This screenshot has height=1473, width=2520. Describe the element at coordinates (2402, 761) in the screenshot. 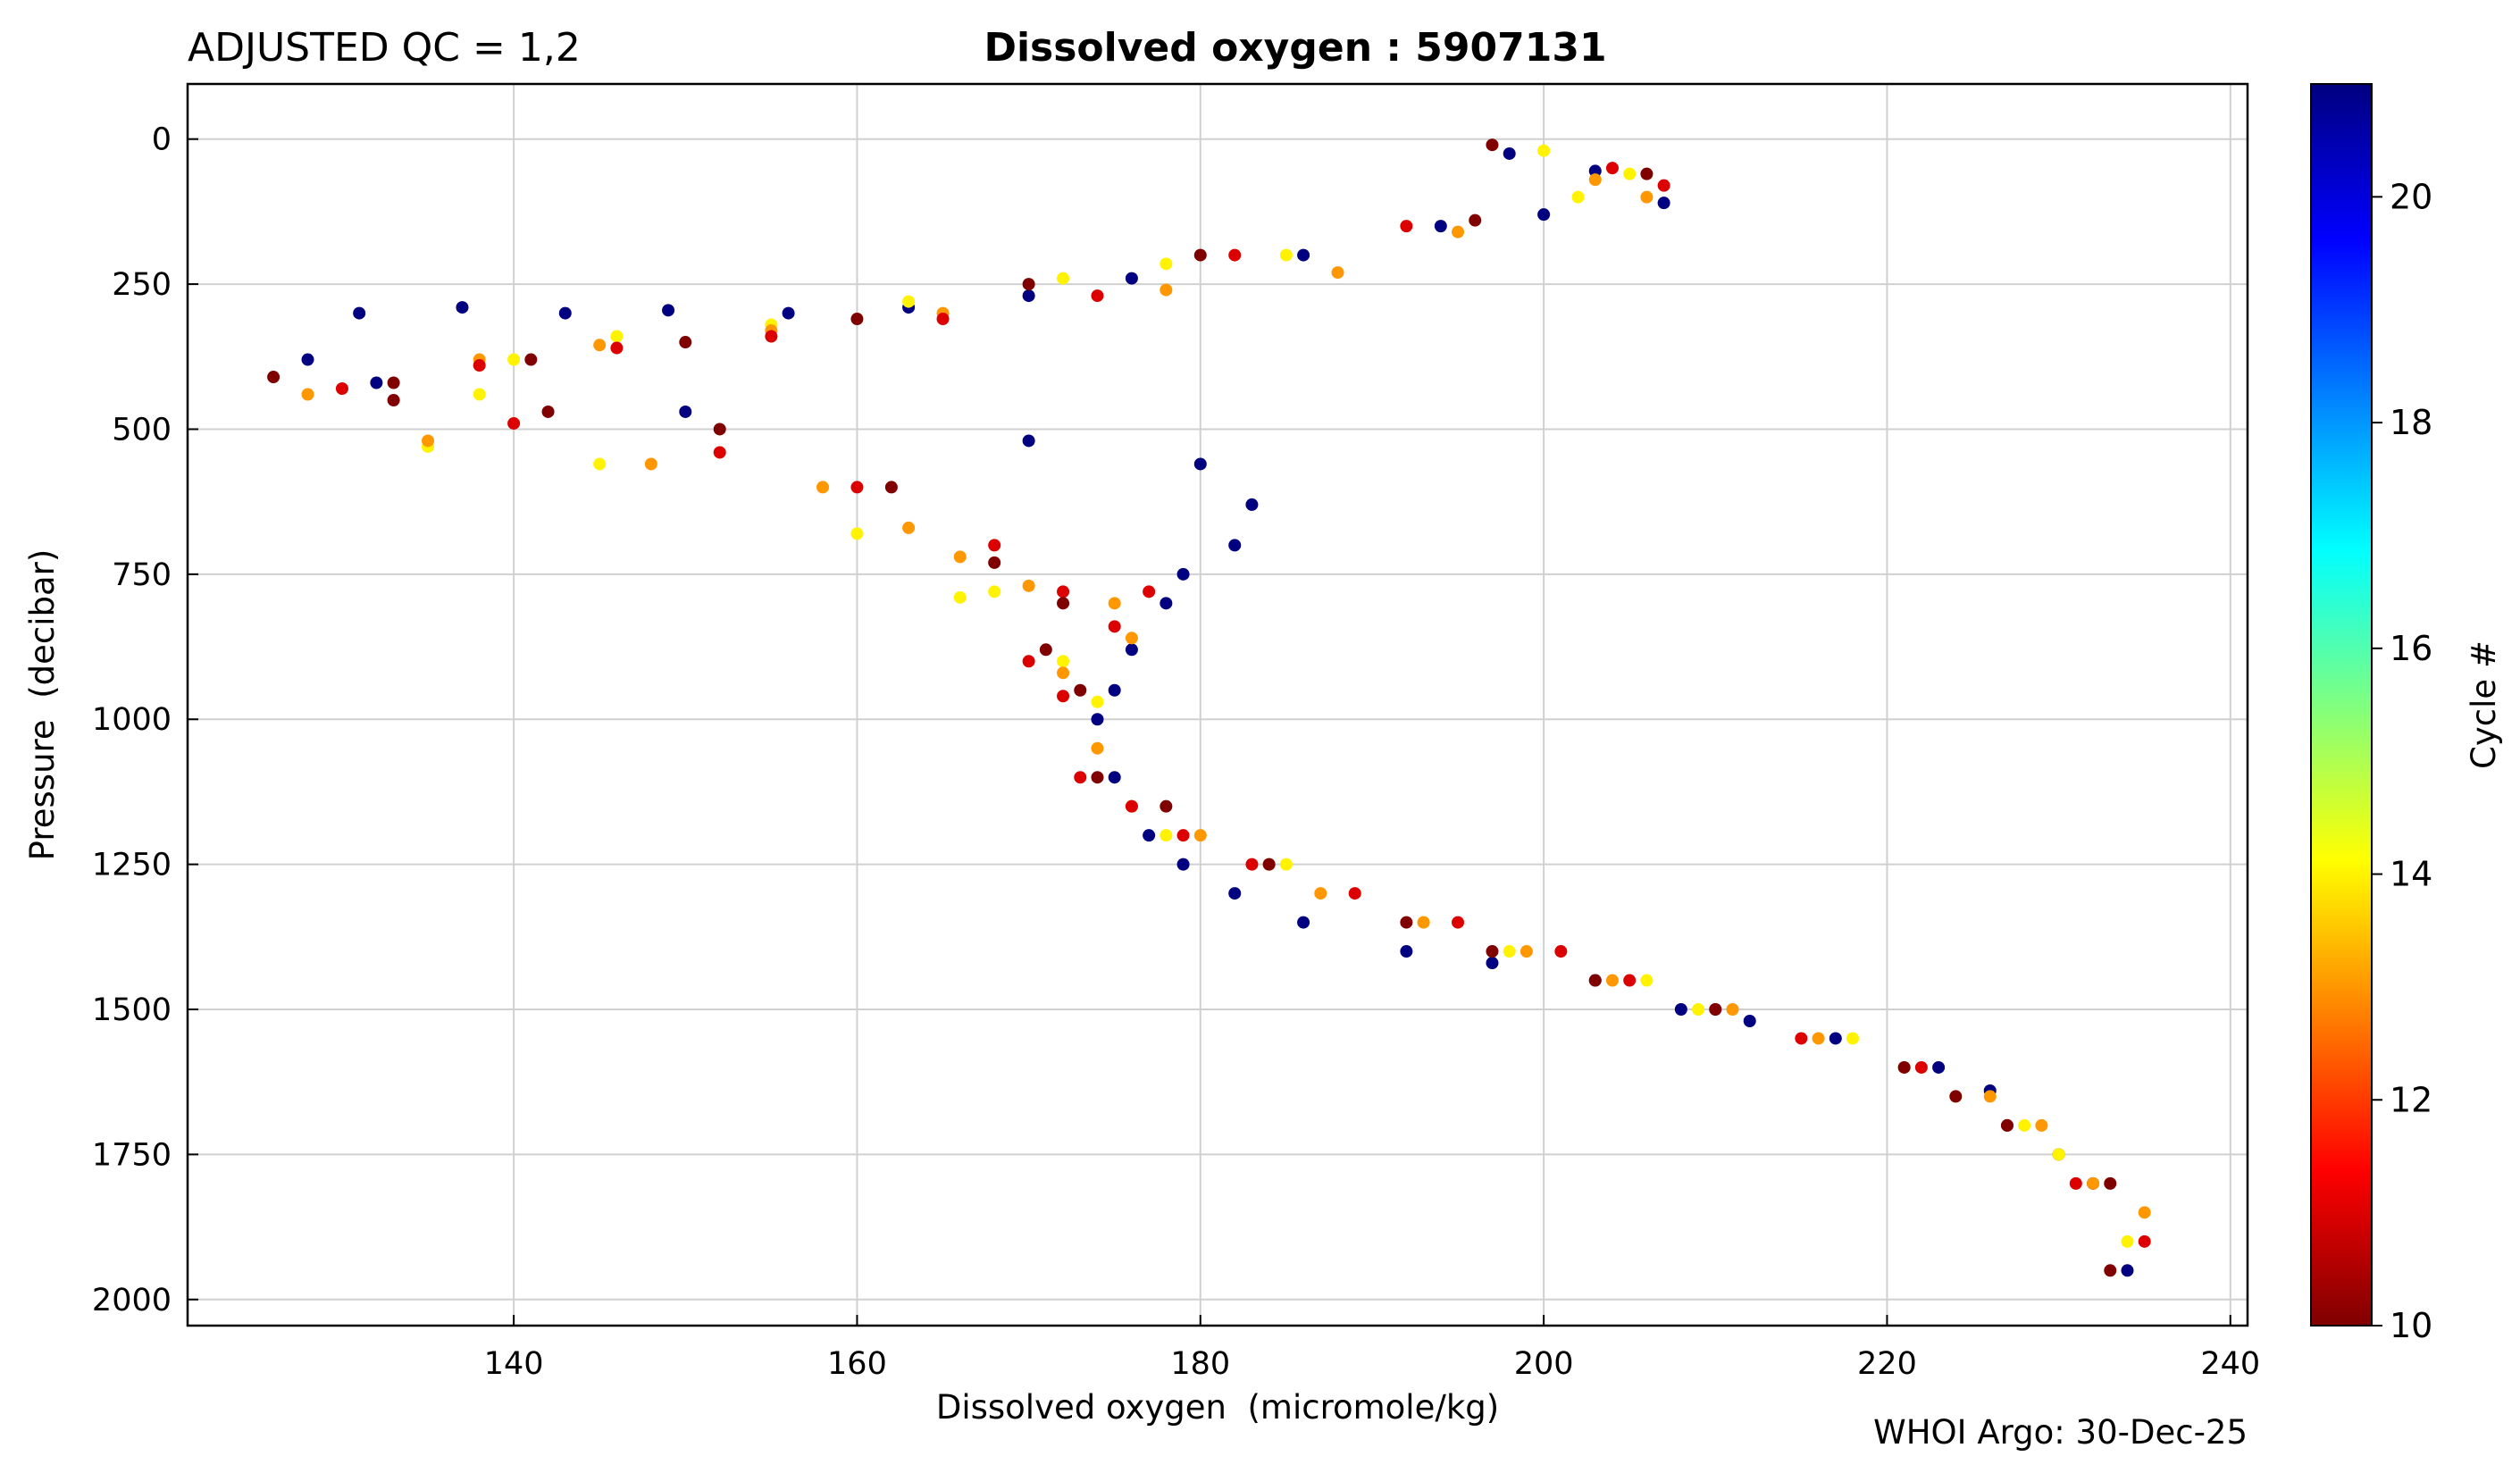

I see `colorbar-ticks: 10 12 14 16 18 20` at that location.